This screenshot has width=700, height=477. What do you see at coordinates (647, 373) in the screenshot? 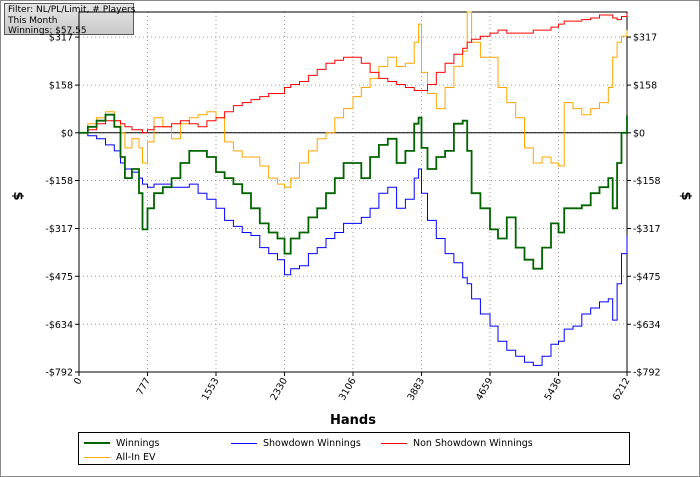
I see `y-tick-label-right-7: -$792` at bounding box center [647, 373].